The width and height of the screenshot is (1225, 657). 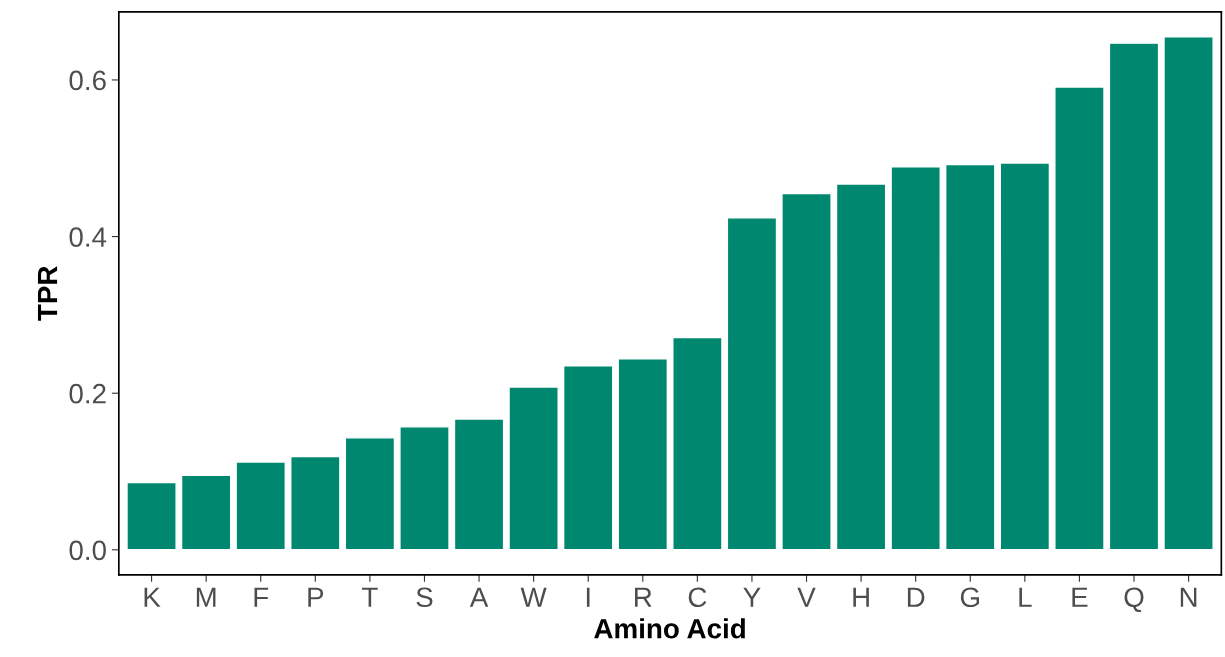 What do you see at coordinates (88, 237) in the screenshot?
I see `y-tick-label: 0.4` at bounding box center [88, 237].